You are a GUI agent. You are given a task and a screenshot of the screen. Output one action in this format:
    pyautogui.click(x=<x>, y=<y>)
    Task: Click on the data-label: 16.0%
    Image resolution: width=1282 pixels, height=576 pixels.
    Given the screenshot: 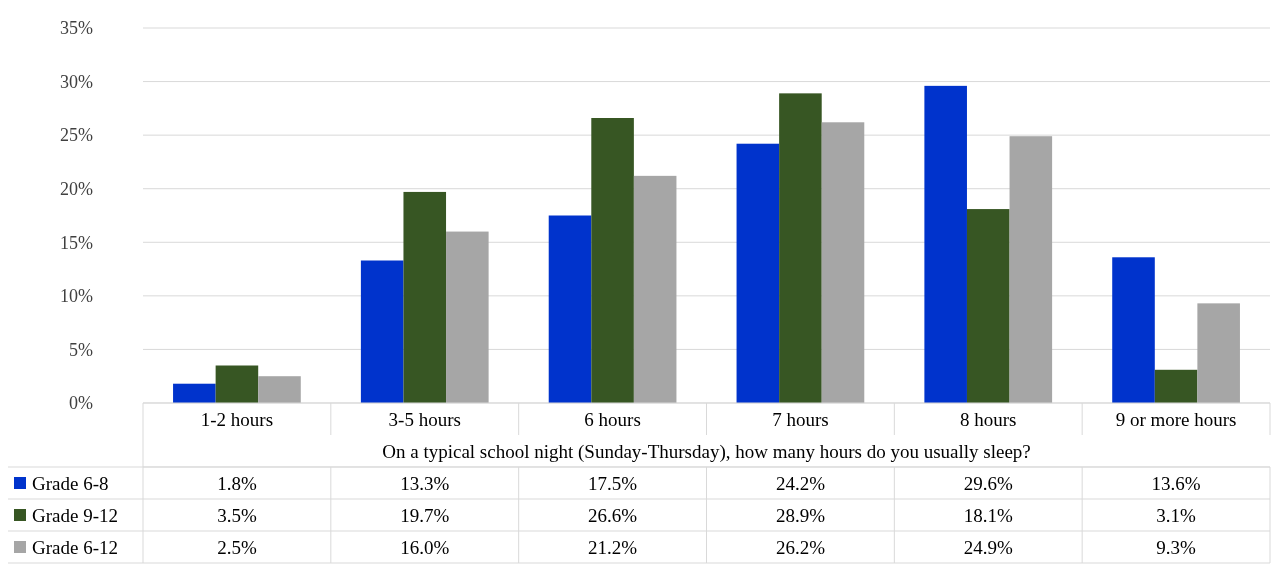 What is the action you would take?
    pyautogui.click(x=425, y=547)
    